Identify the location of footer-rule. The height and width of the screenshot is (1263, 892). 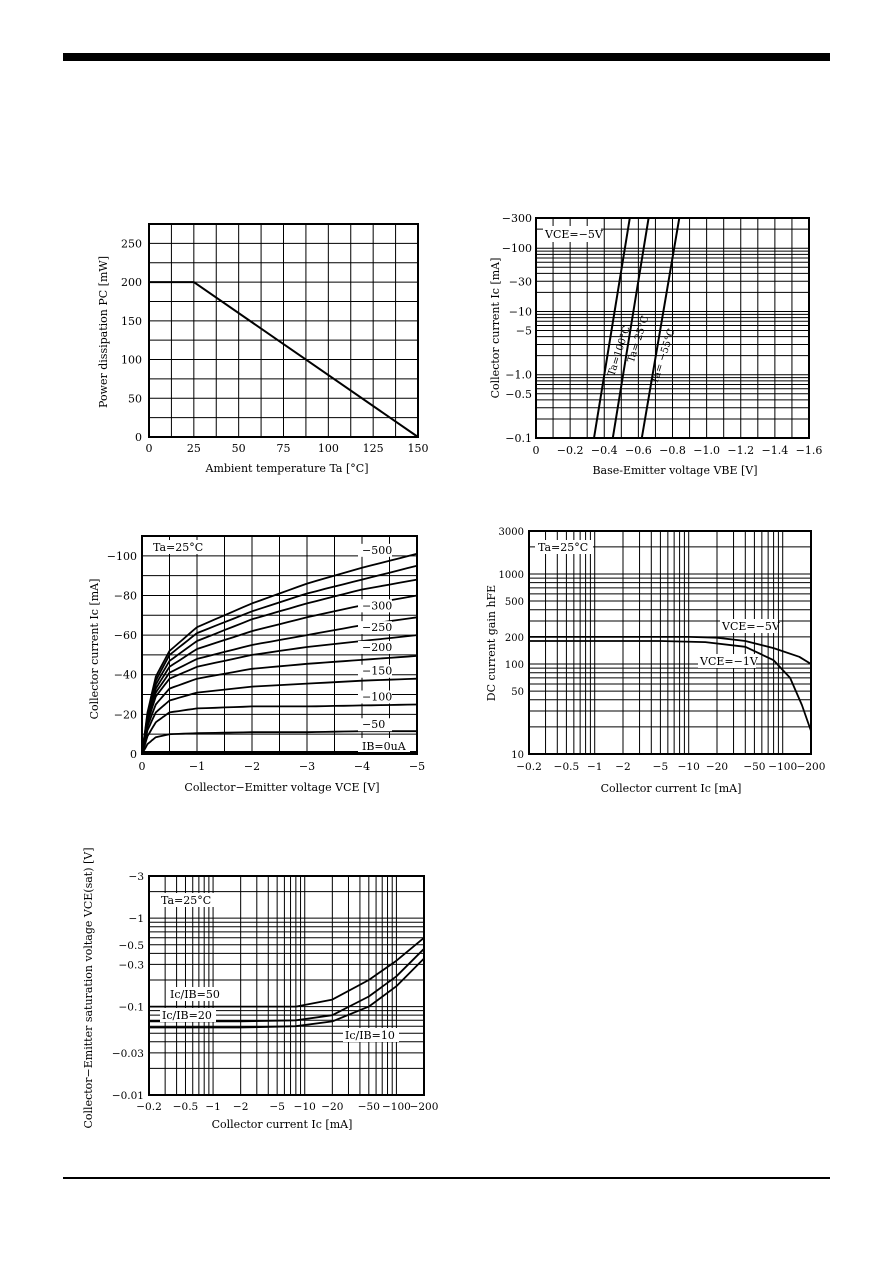
(446, 1178).